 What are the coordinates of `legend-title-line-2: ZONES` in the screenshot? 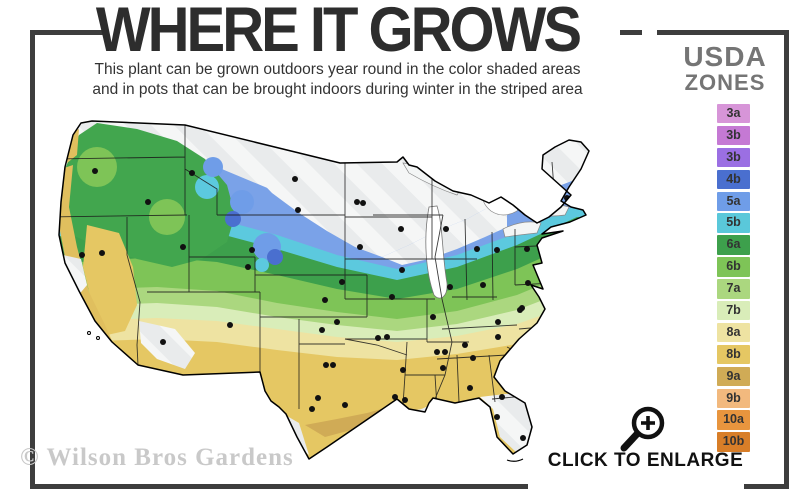 It's located at (725, 82).